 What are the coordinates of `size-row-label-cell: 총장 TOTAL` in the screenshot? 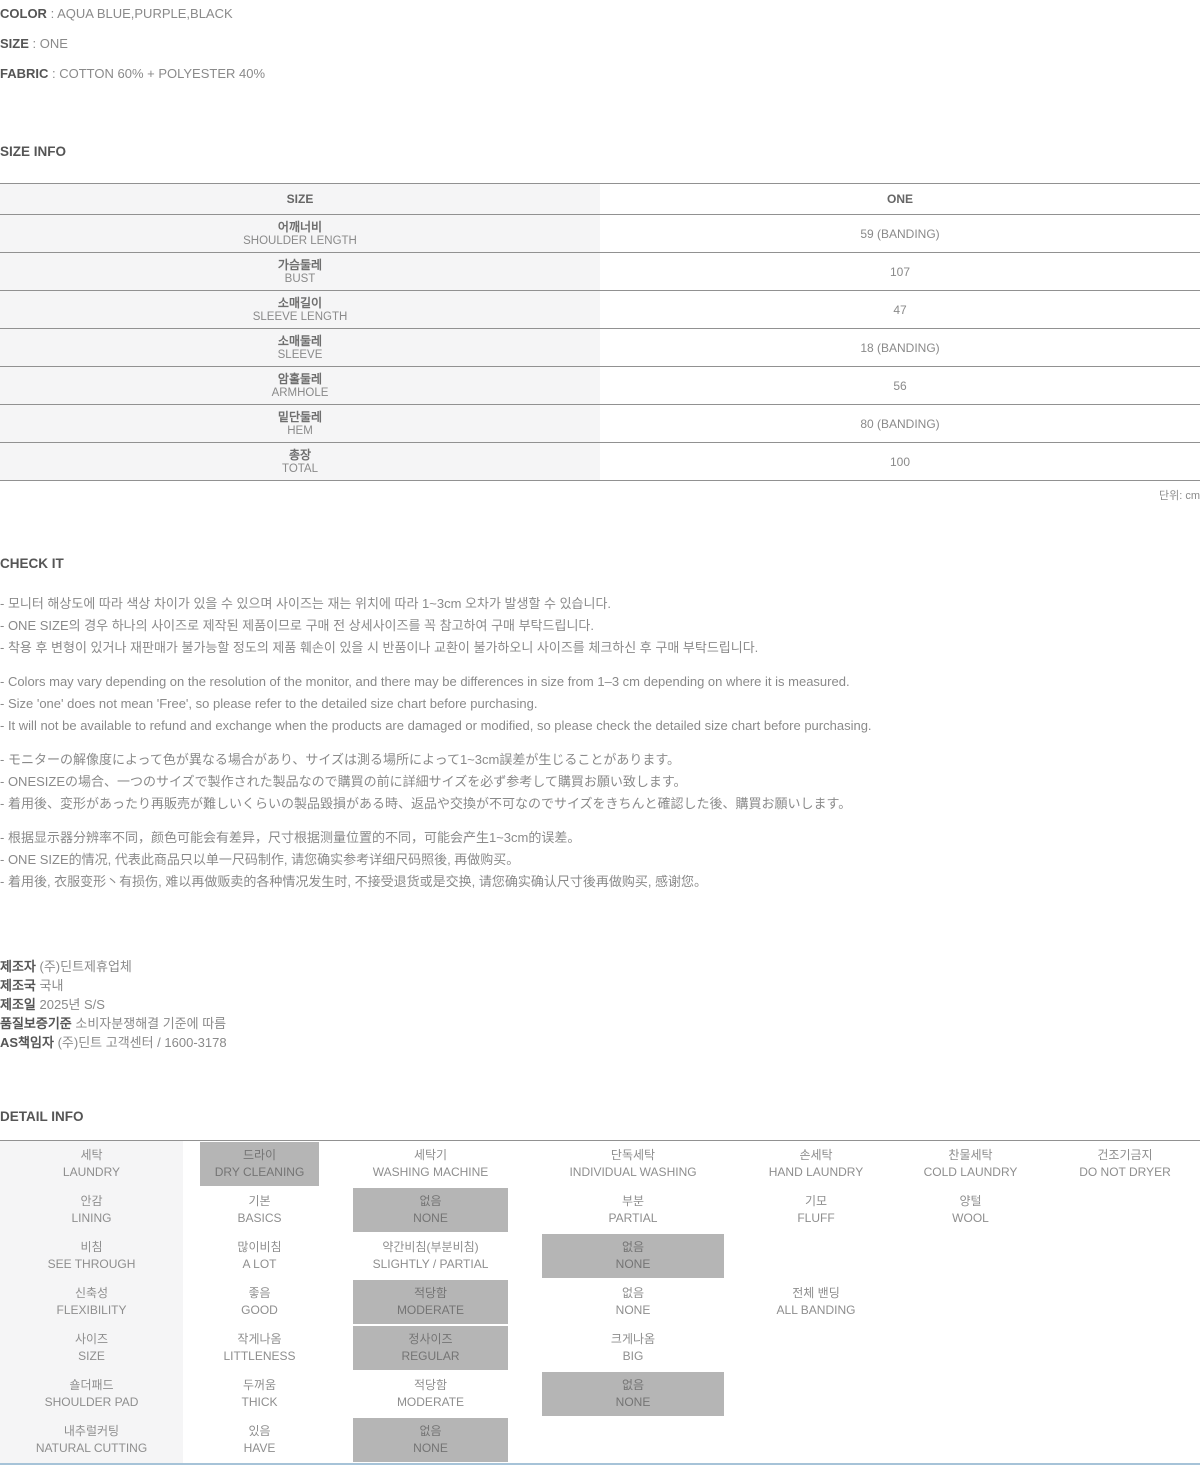 It's located at (300, 461).